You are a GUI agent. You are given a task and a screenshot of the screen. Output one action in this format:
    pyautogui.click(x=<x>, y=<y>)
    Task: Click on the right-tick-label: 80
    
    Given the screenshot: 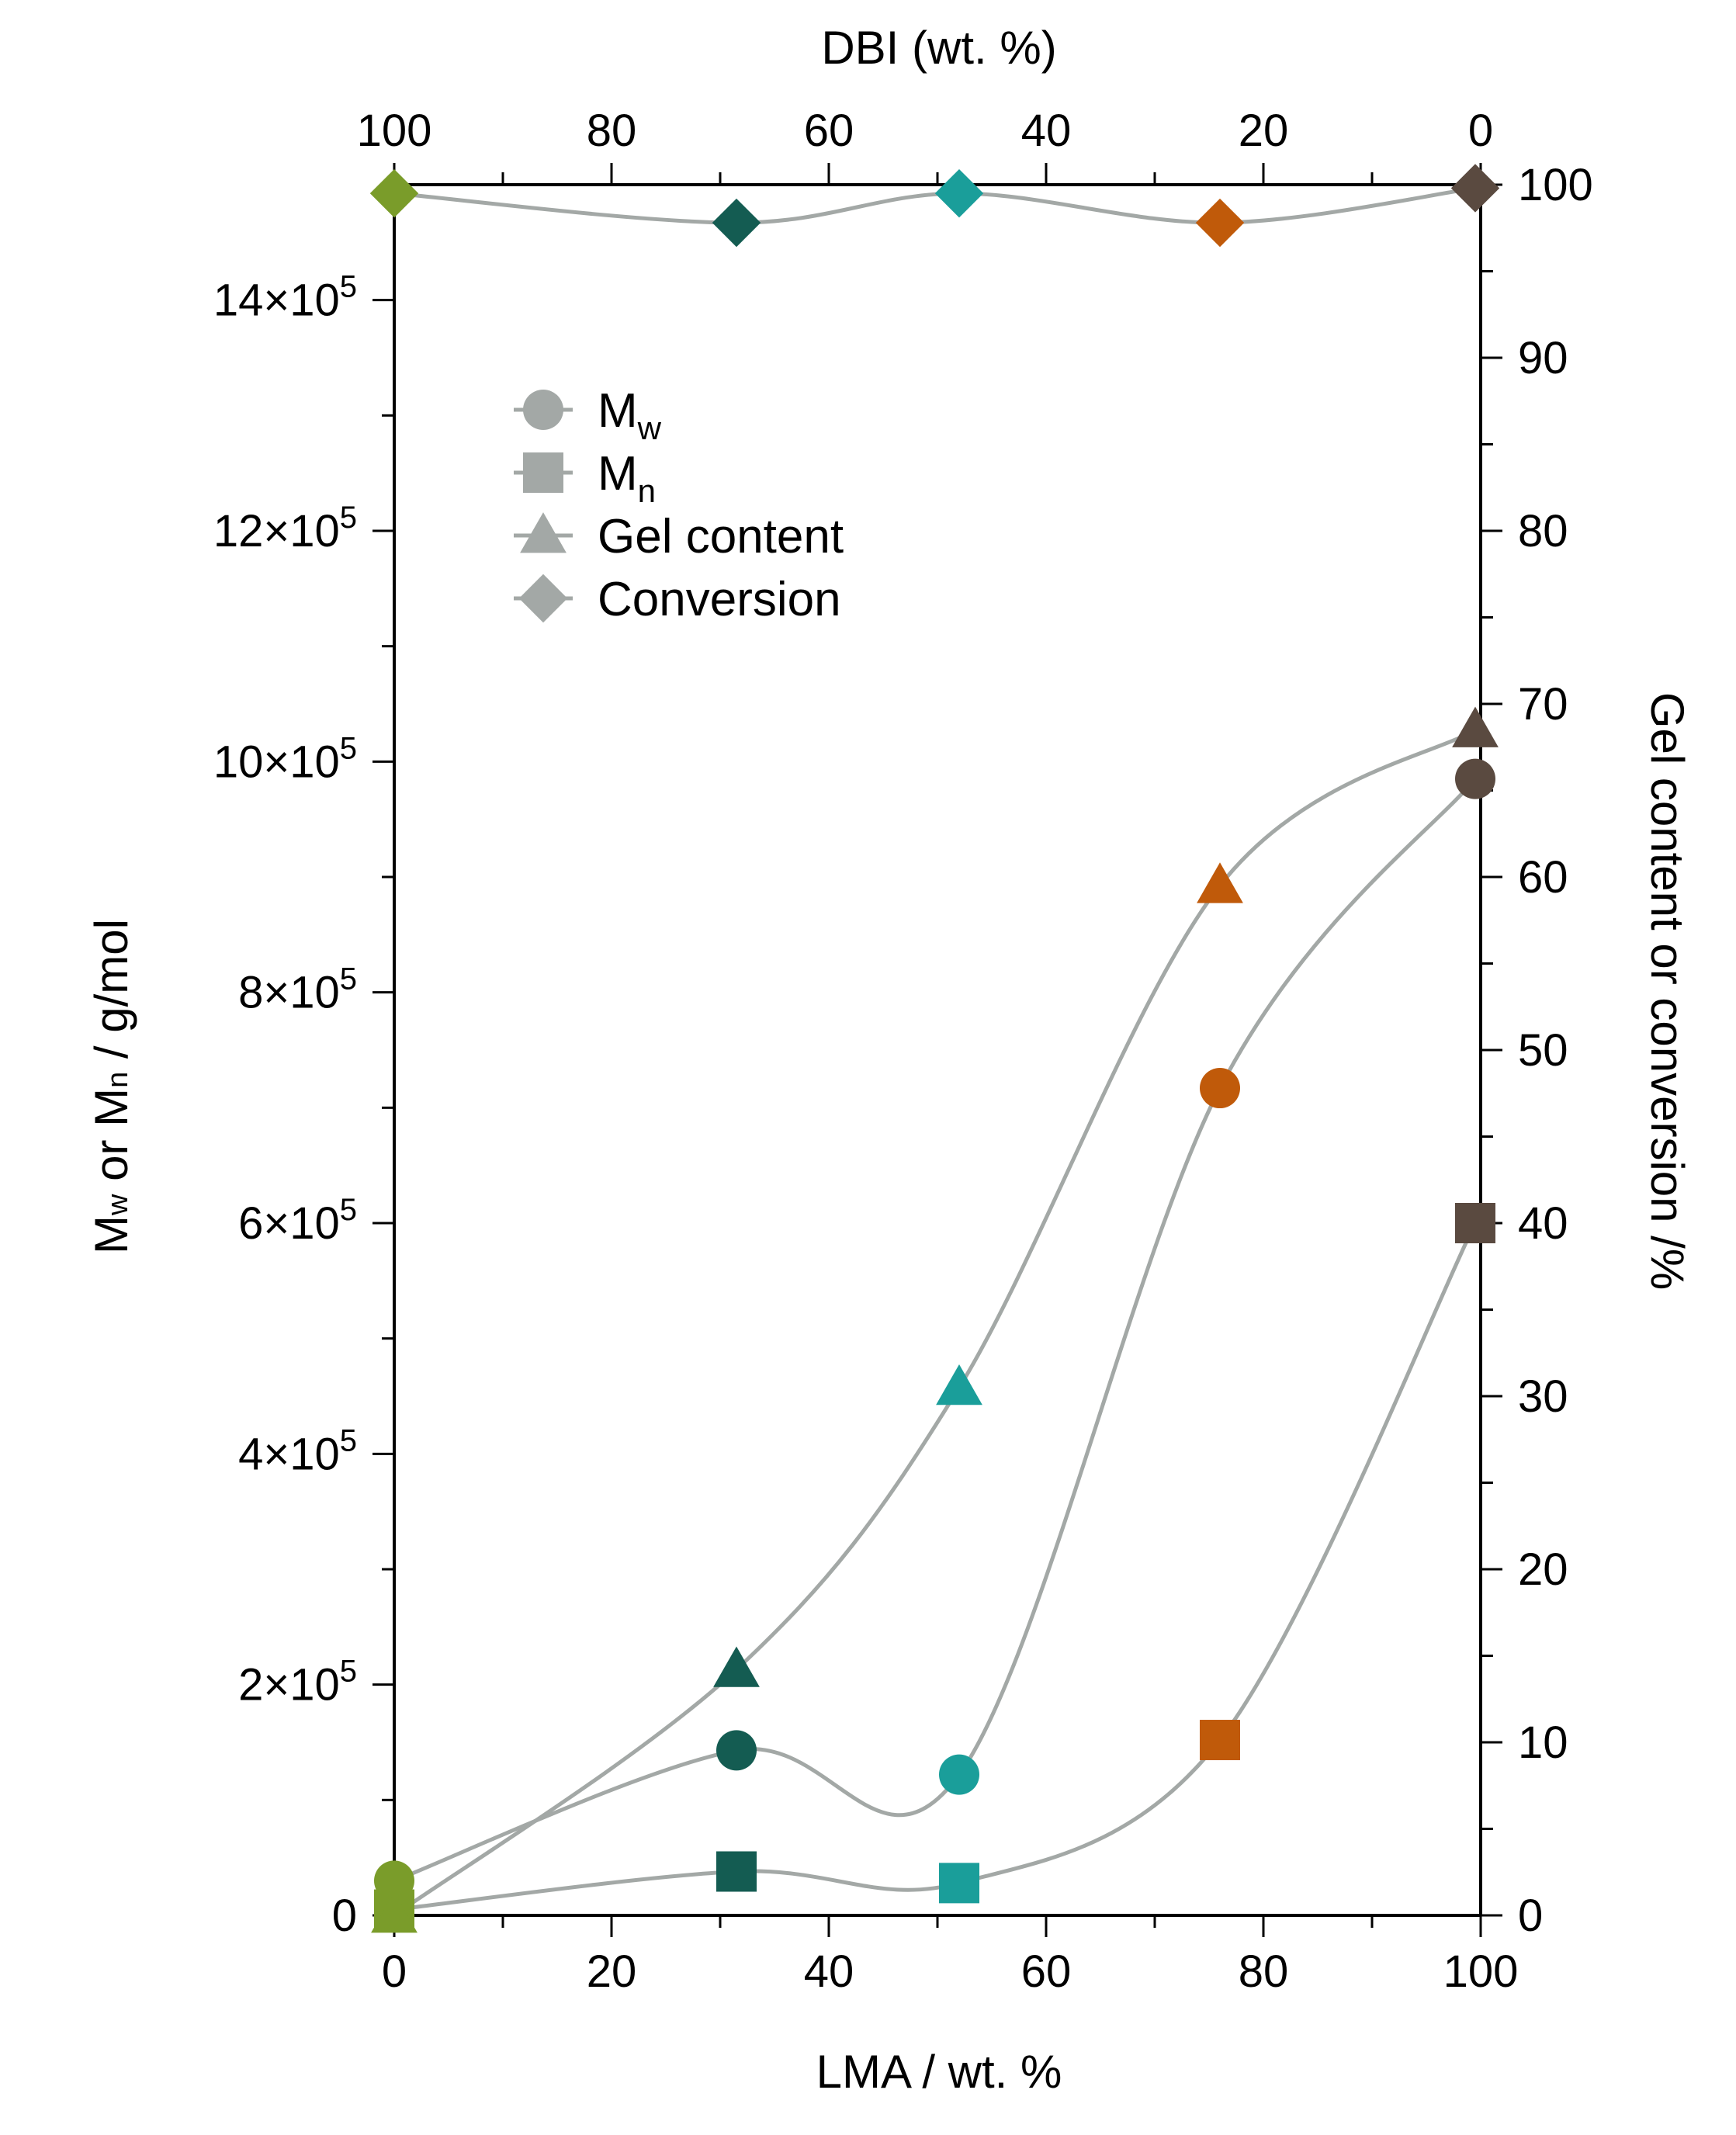 What is the action you would take?
    pyautogui.click(x=1543, y=531)
    